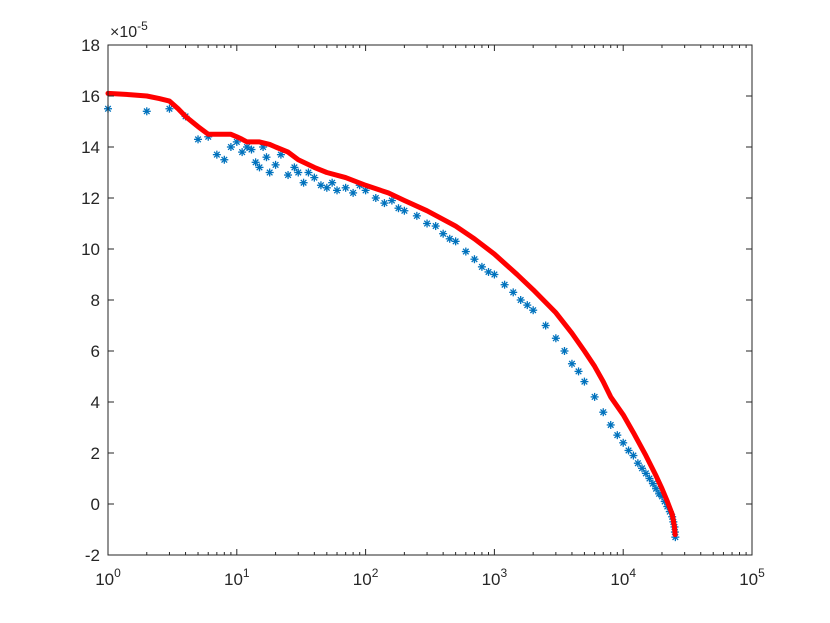 Image resolution: width=830 pixels, height=623 pixels. Describe the element at coordinates (495, 577) in the screenshot. I see `x-tick-label: 10³` at that location.